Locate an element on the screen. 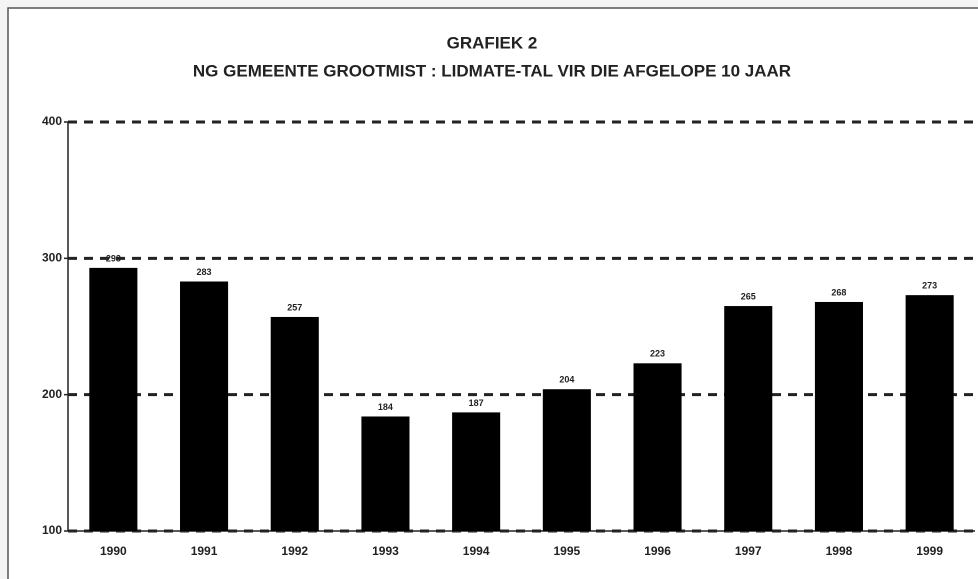 The height and width of the screenshot is (579, 978). x-tick-label: 1995 is located at coordinates (566, 551).